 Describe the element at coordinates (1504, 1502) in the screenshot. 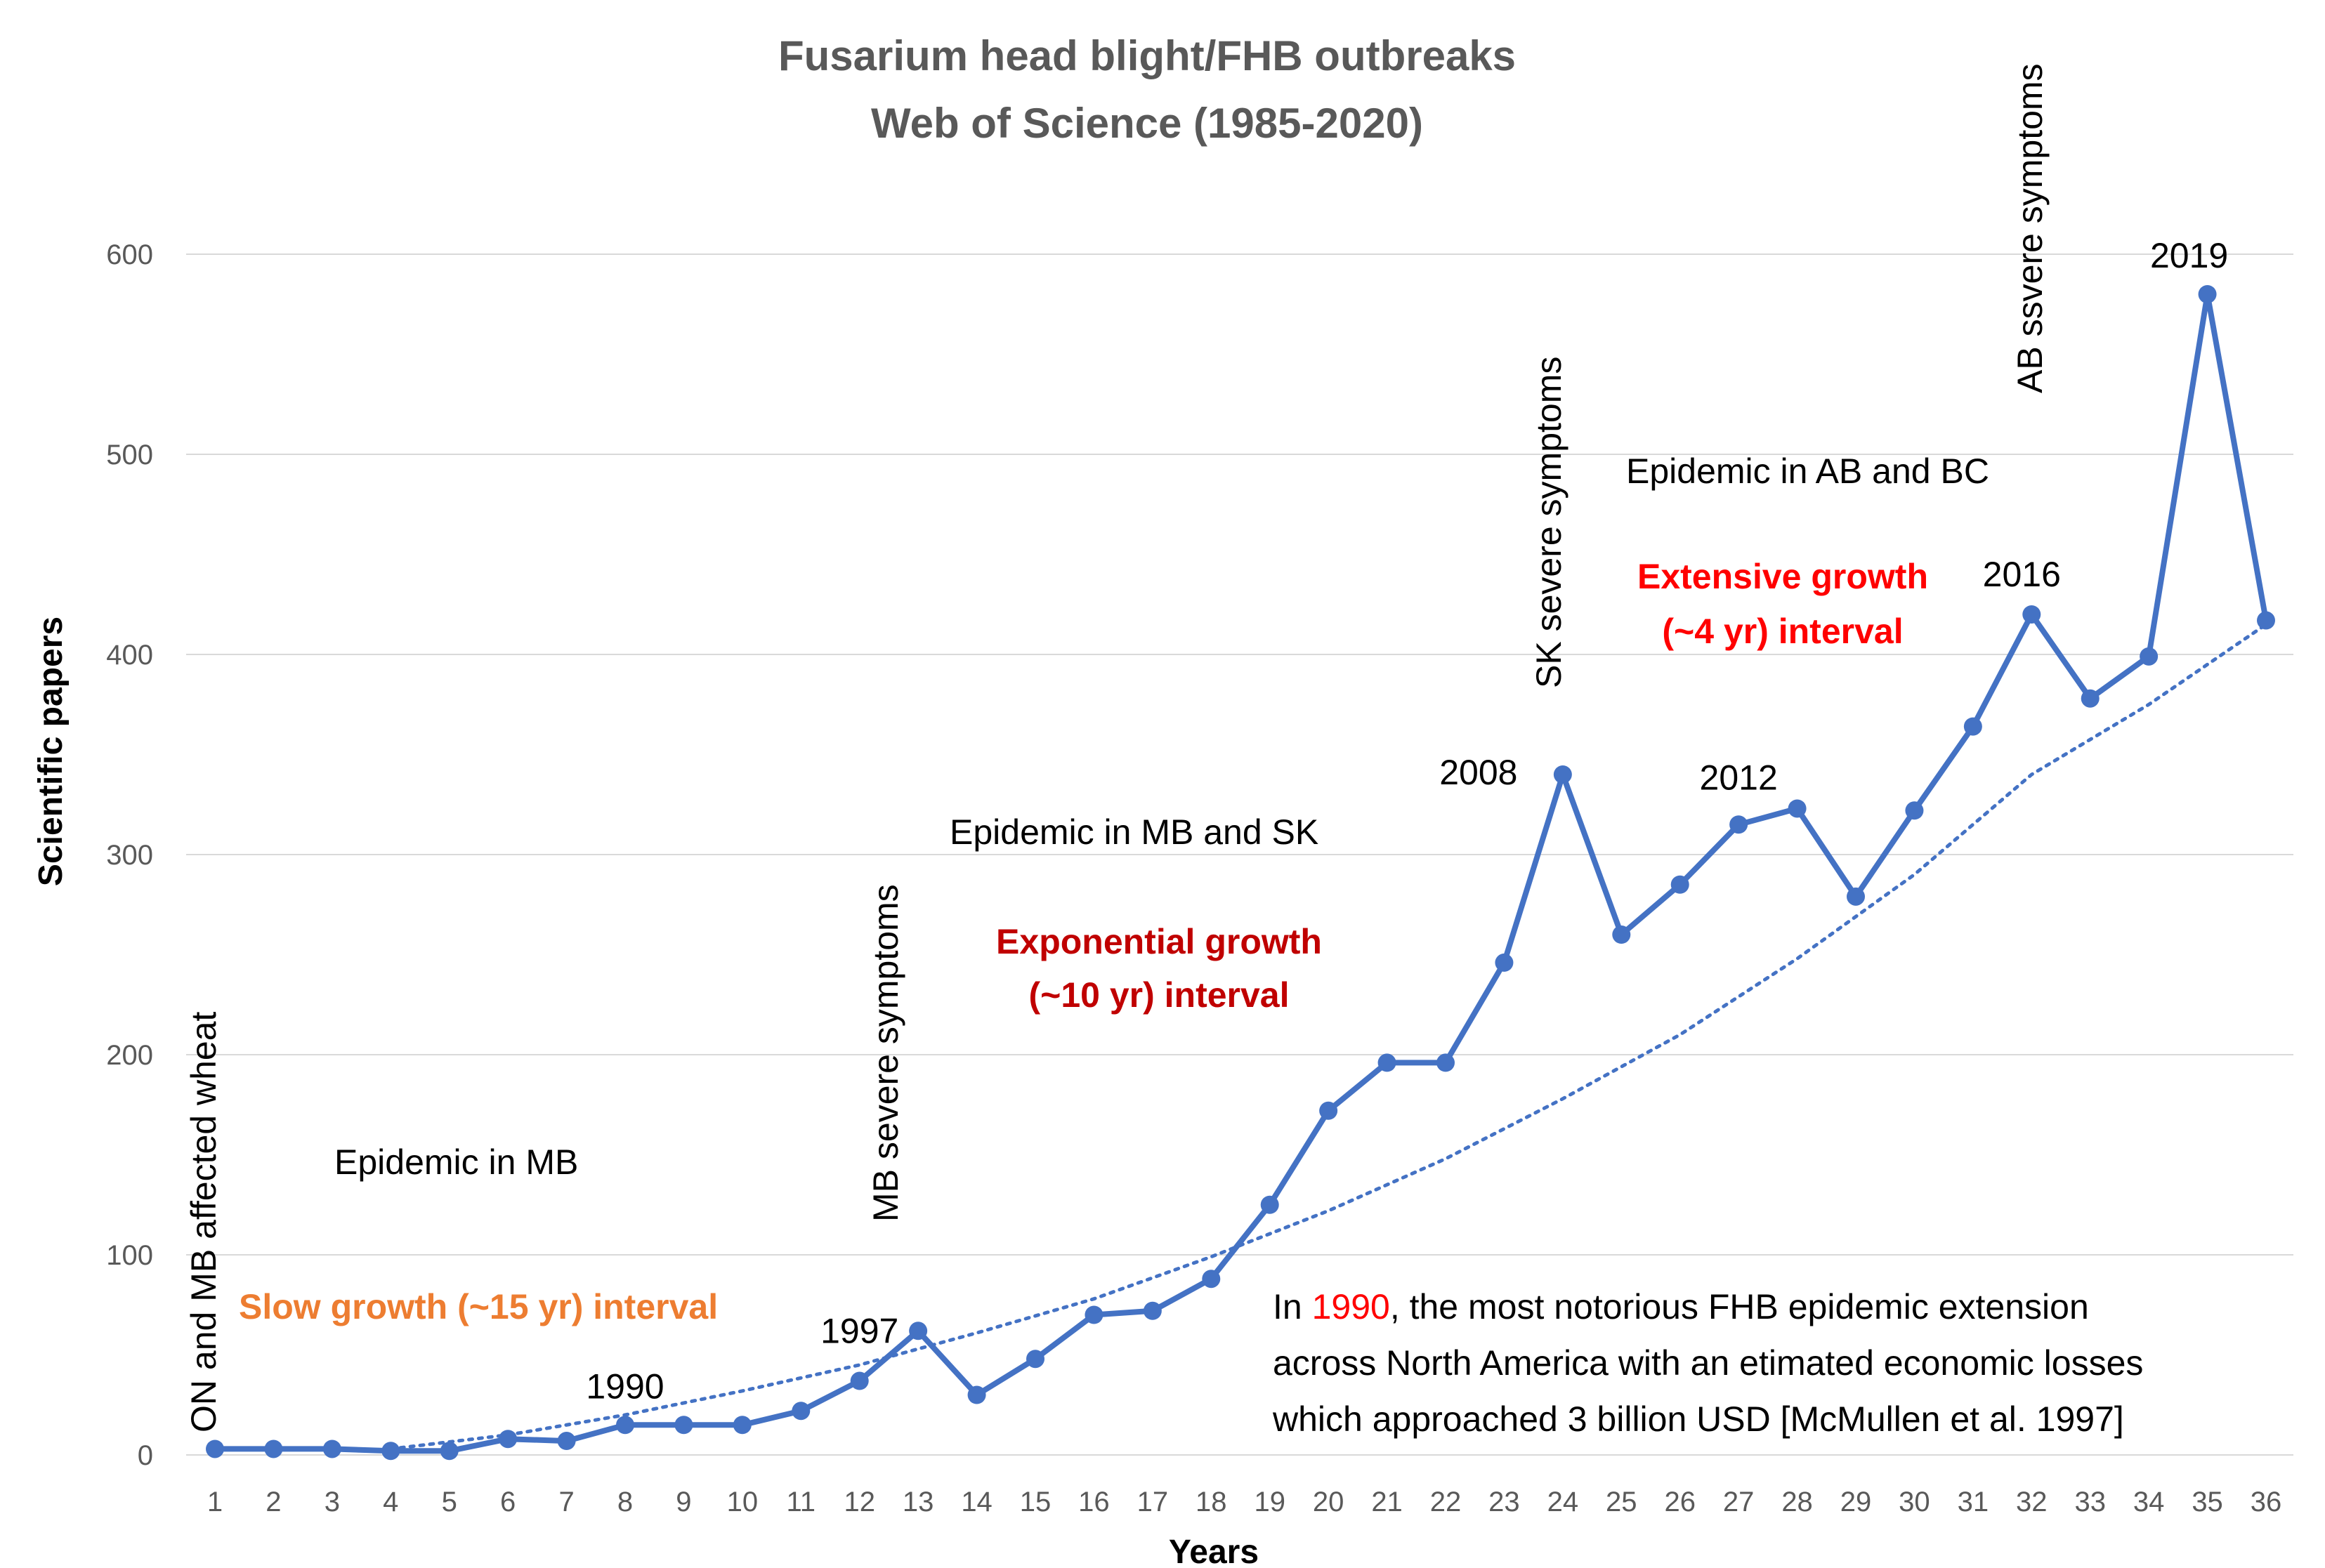

I see `x-tick-label: 23` at that location.